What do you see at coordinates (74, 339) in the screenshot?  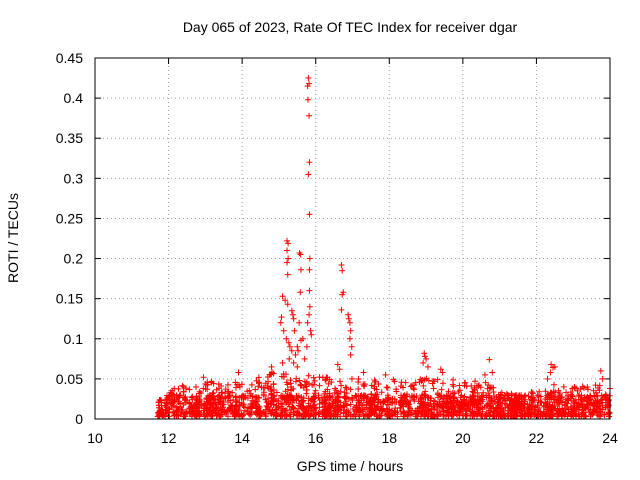 I see `y-tick-label: 0.1` at bounding box center [74, 339].